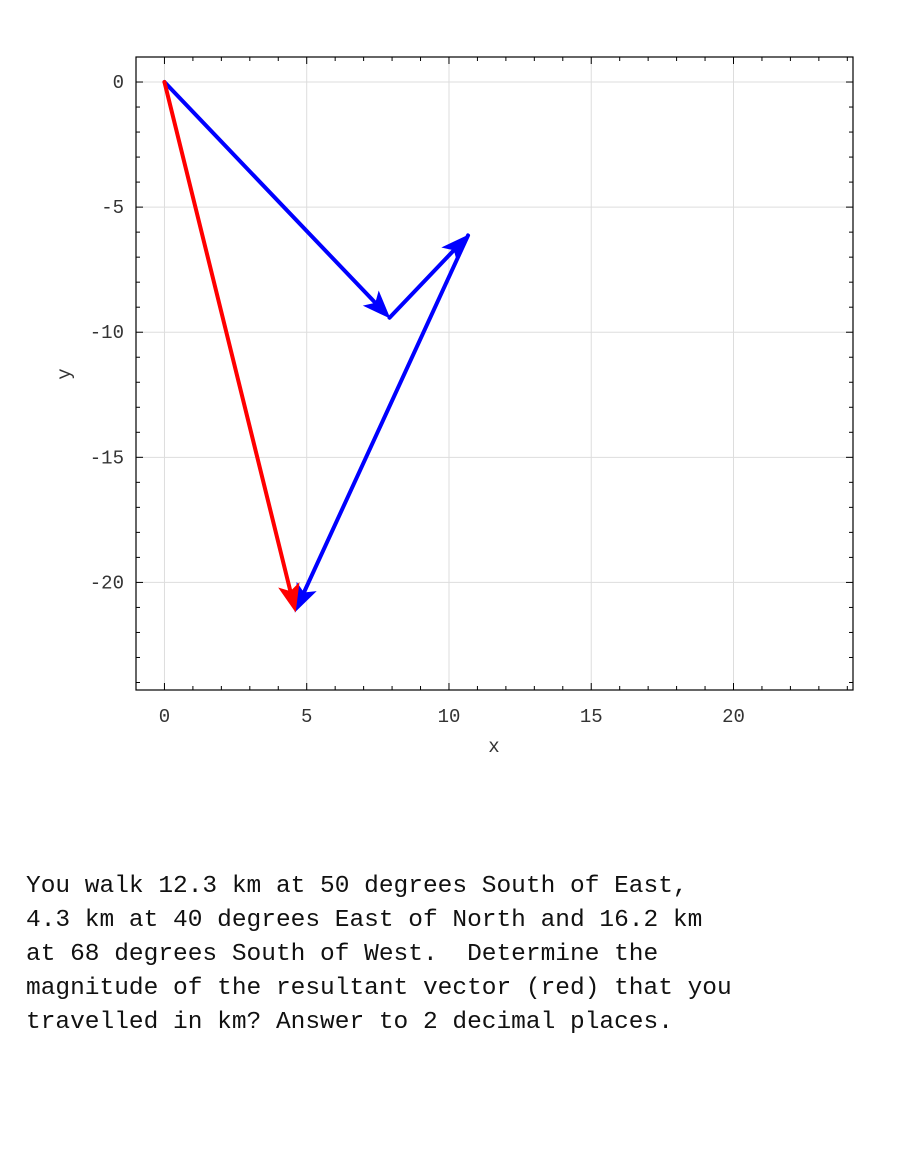  Describe the element at coordinates (306, 717) in the screenshot. I see `x-tick-label: 5` at that location.